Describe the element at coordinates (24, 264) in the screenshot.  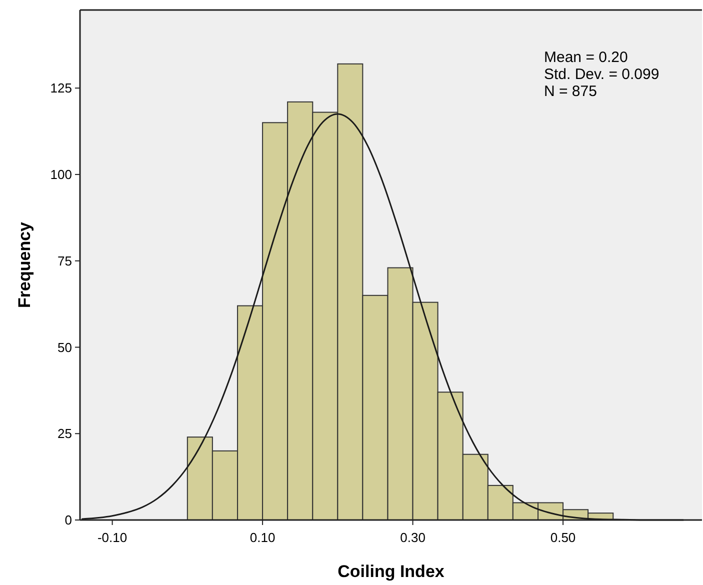
I see `y-axis-title: Frequency` at that location.